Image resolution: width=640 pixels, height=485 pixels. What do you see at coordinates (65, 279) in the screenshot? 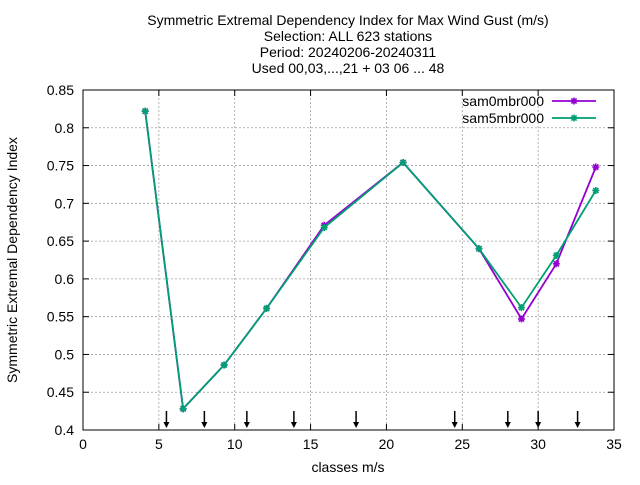
I see `y-tick-label: 0.6` at bounding box center [65, 279].